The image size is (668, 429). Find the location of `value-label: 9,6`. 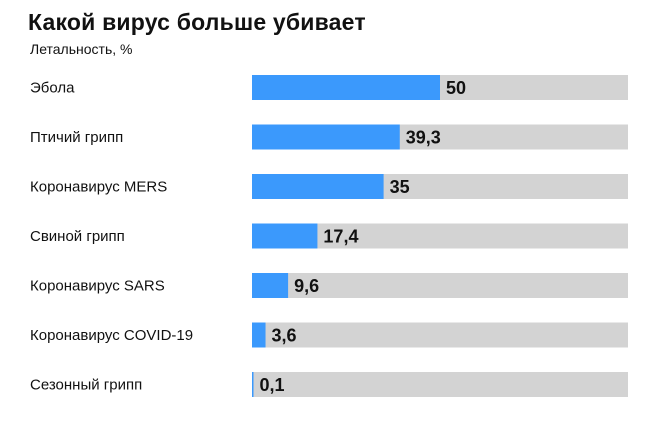

value-label: 9,6 is located at coordinates (306, 286).